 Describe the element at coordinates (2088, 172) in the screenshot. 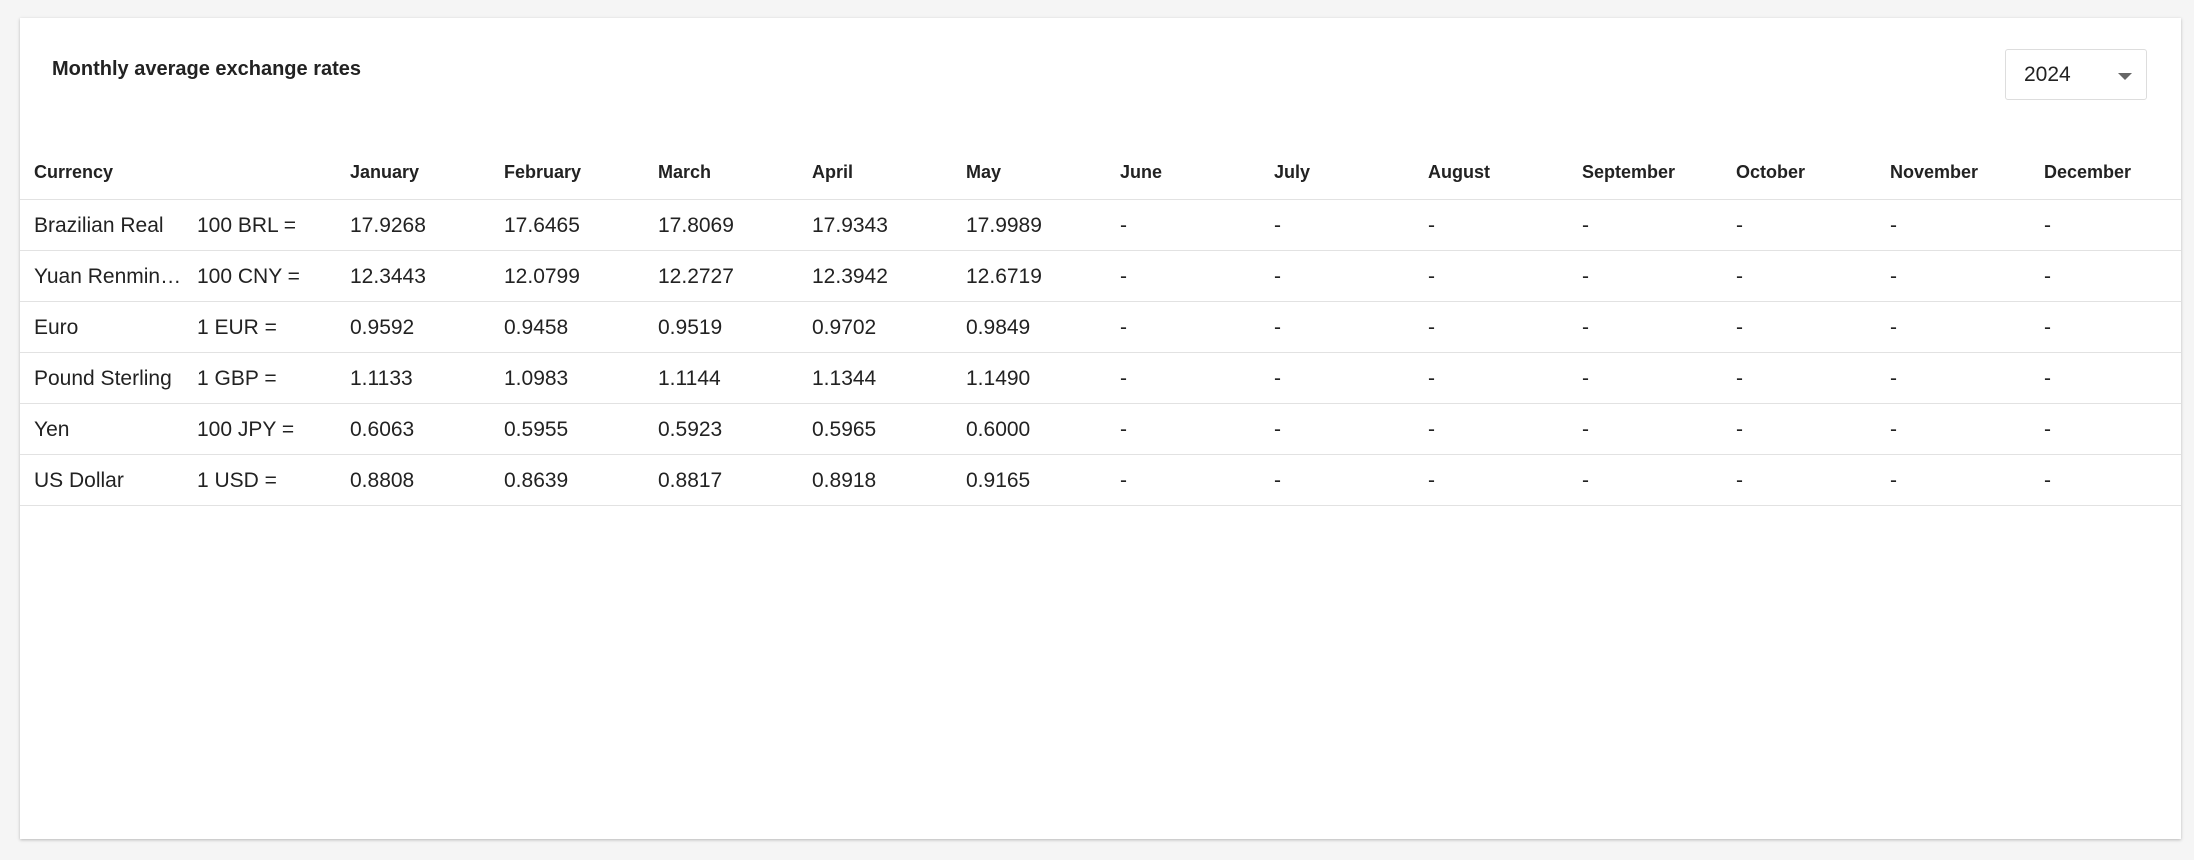

I see `header-cell: December` at that location.